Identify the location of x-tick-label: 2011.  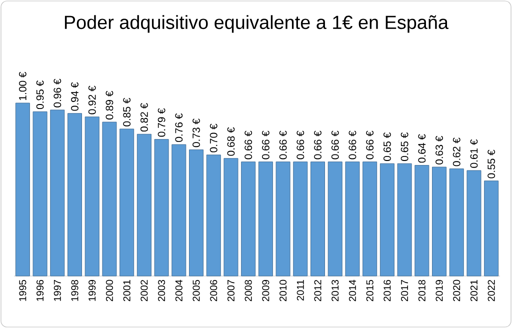
(300, 290).